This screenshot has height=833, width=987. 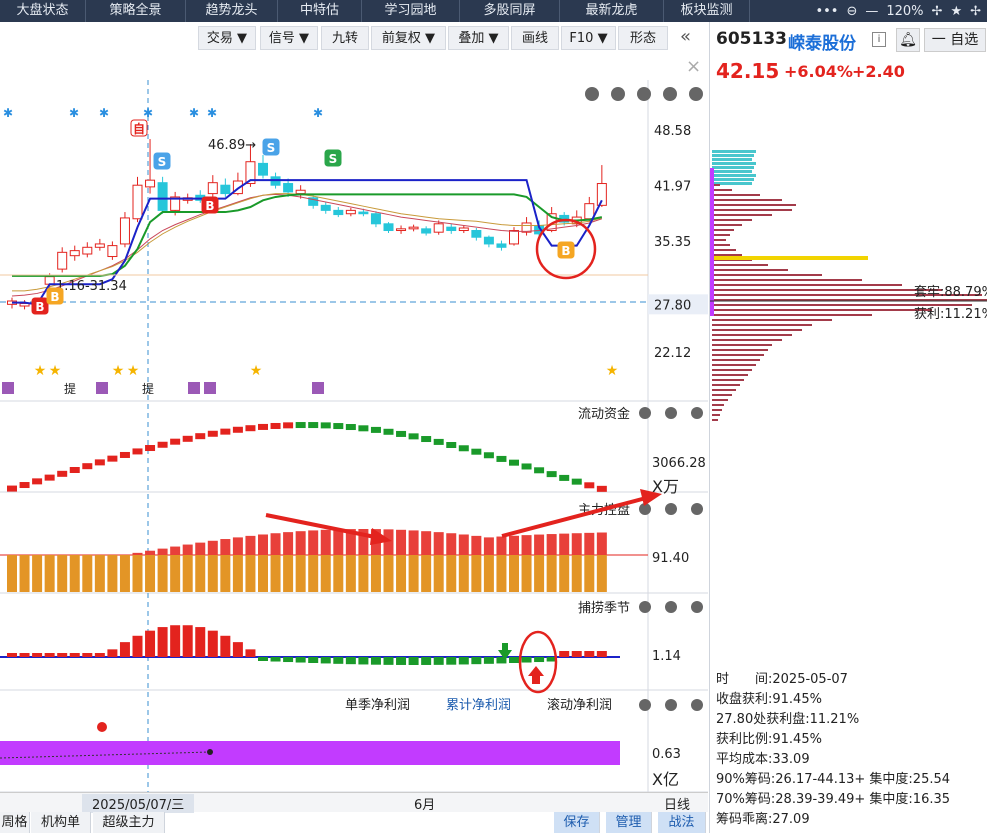 What do you see at coordinates (643, 38) in the screenshot?
I see `toolbar-button-7: 形态` at bounding box center [643, 38].